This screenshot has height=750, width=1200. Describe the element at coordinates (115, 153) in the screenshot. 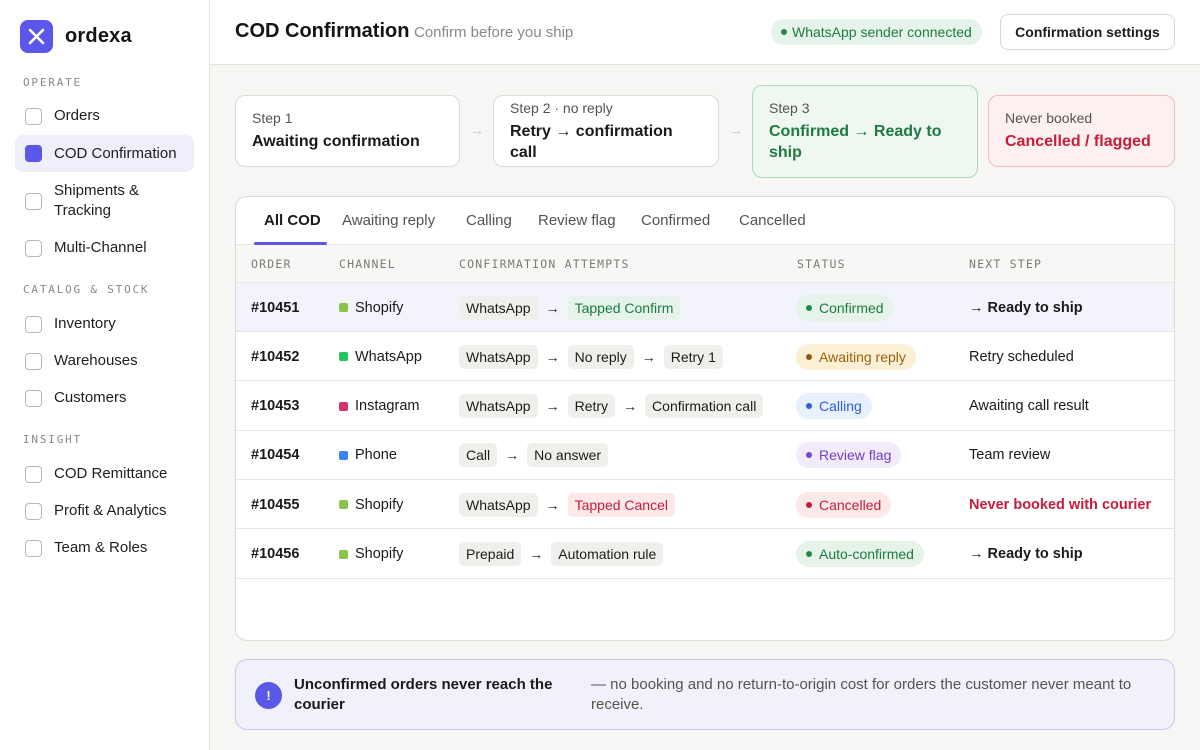

I see `sidebar-item-label: COD Confirmation` at that location.